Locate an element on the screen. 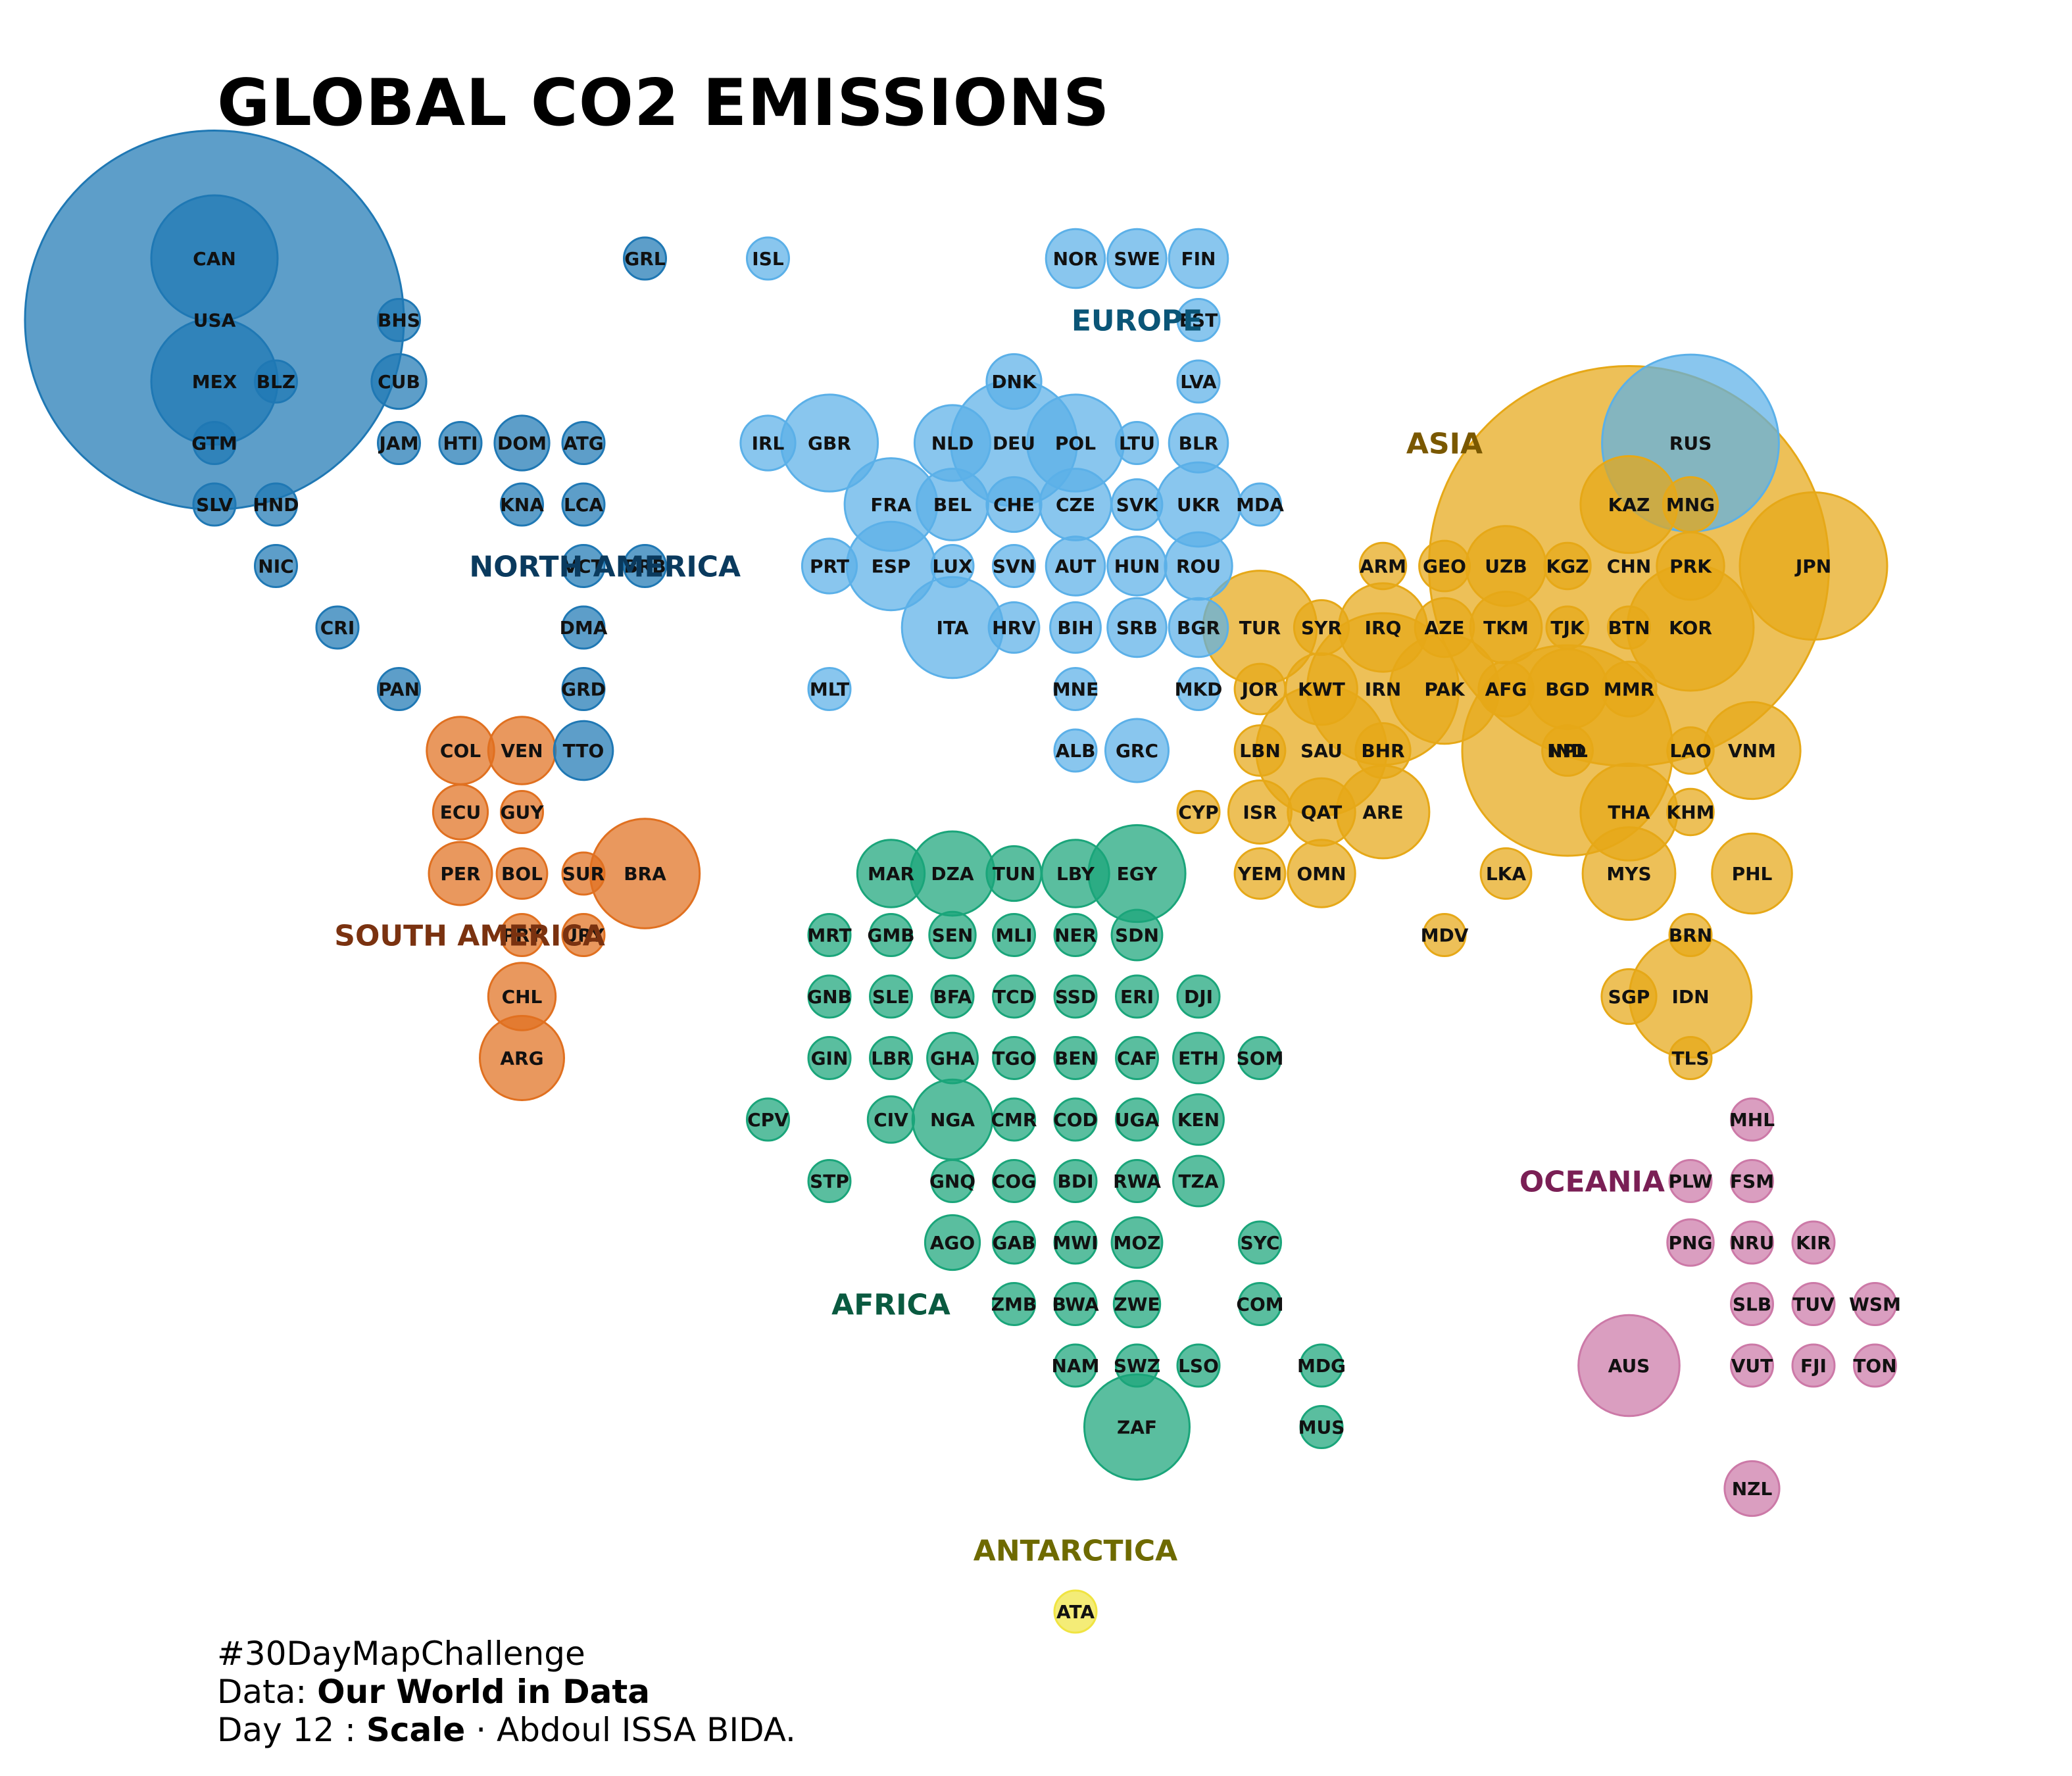 The height and width of the screenshot is (1776, 2072). country-code-slb: SLB is located at coordinates (1752, 1305).